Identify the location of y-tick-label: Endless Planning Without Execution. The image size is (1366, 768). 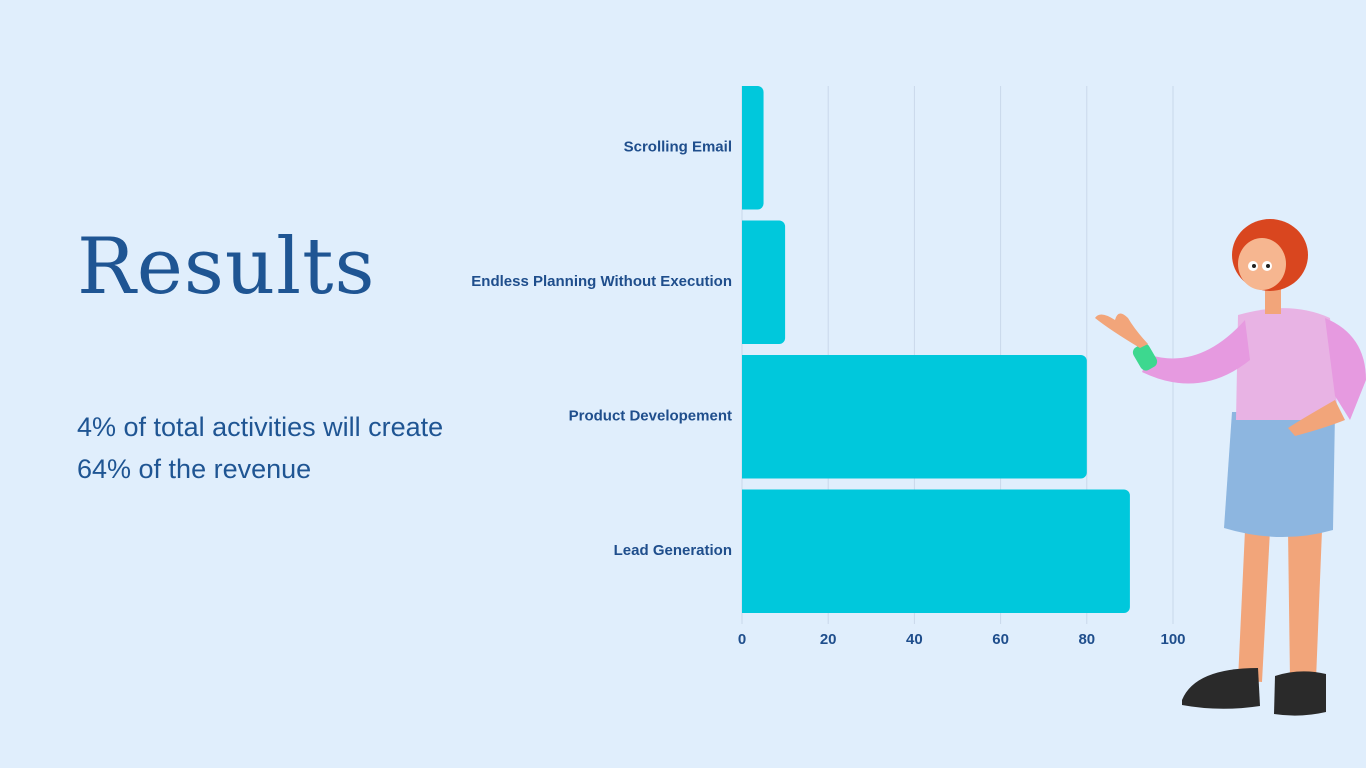
(601, 281).